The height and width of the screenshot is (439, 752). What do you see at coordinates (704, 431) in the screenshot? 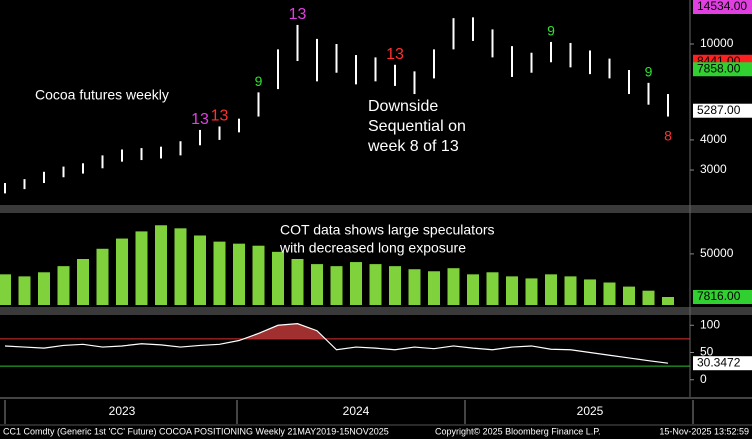
I see `footer-text: 15-Nov-2025 13:52:59` at bounding box center [704, 431].